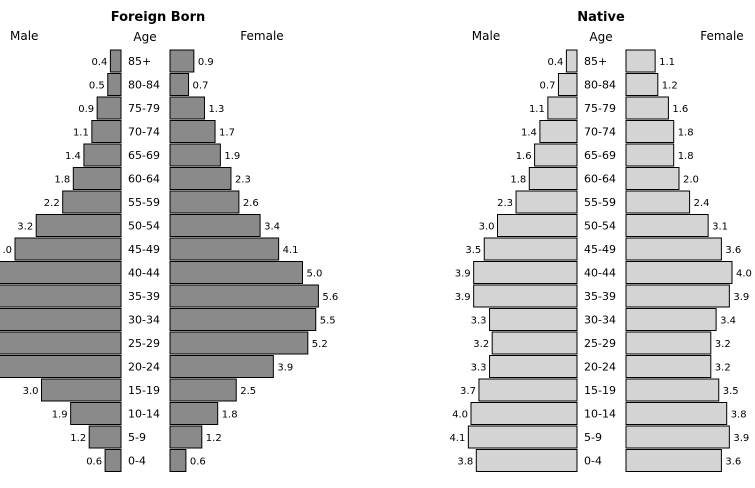 The image size is (755, 488). I want to click on foreign-born-male-value: 1.9, so click(60, 415).